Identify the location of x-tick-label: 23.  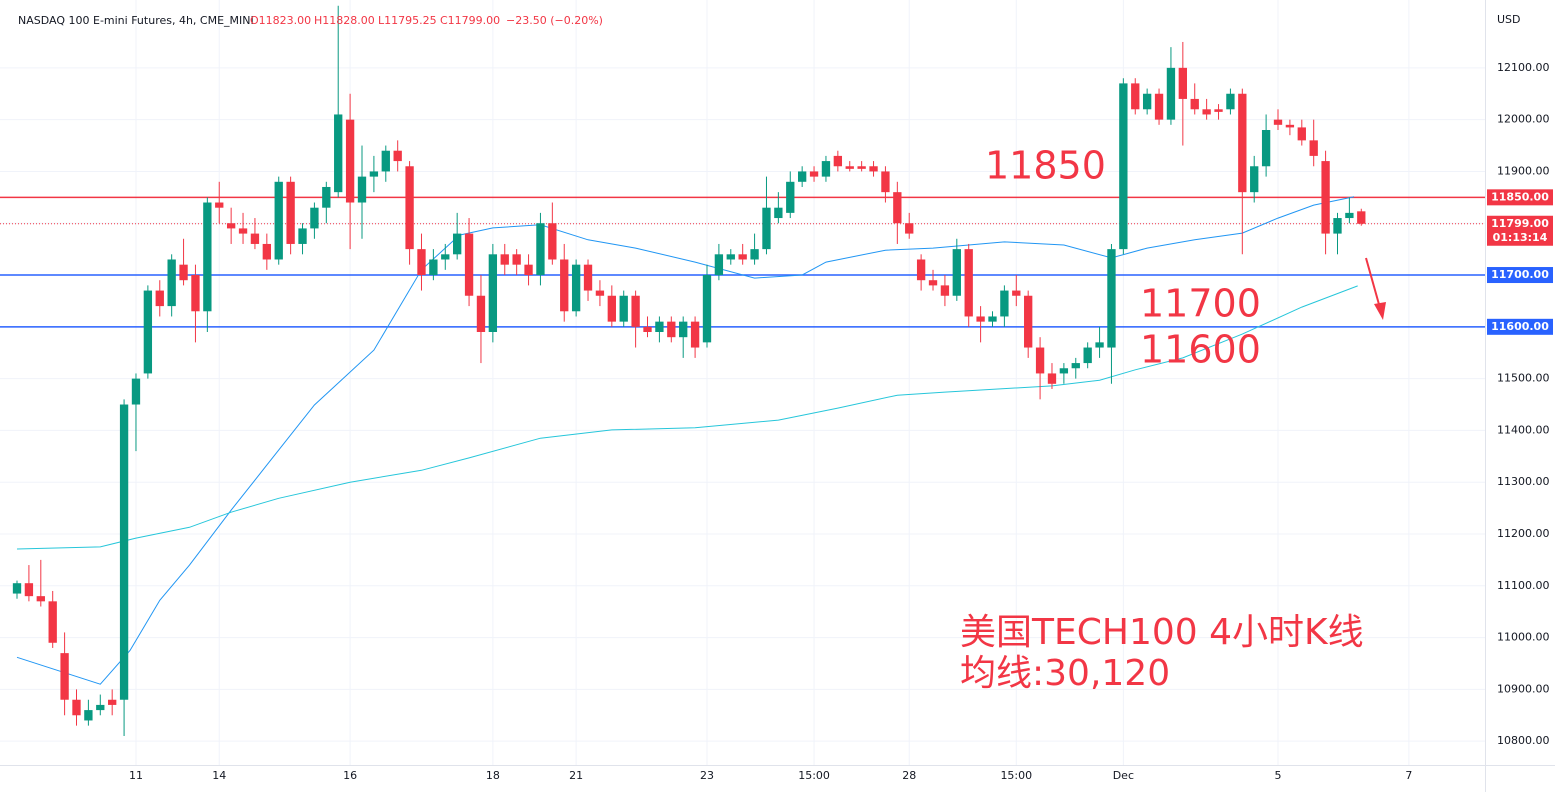
(707, 775).